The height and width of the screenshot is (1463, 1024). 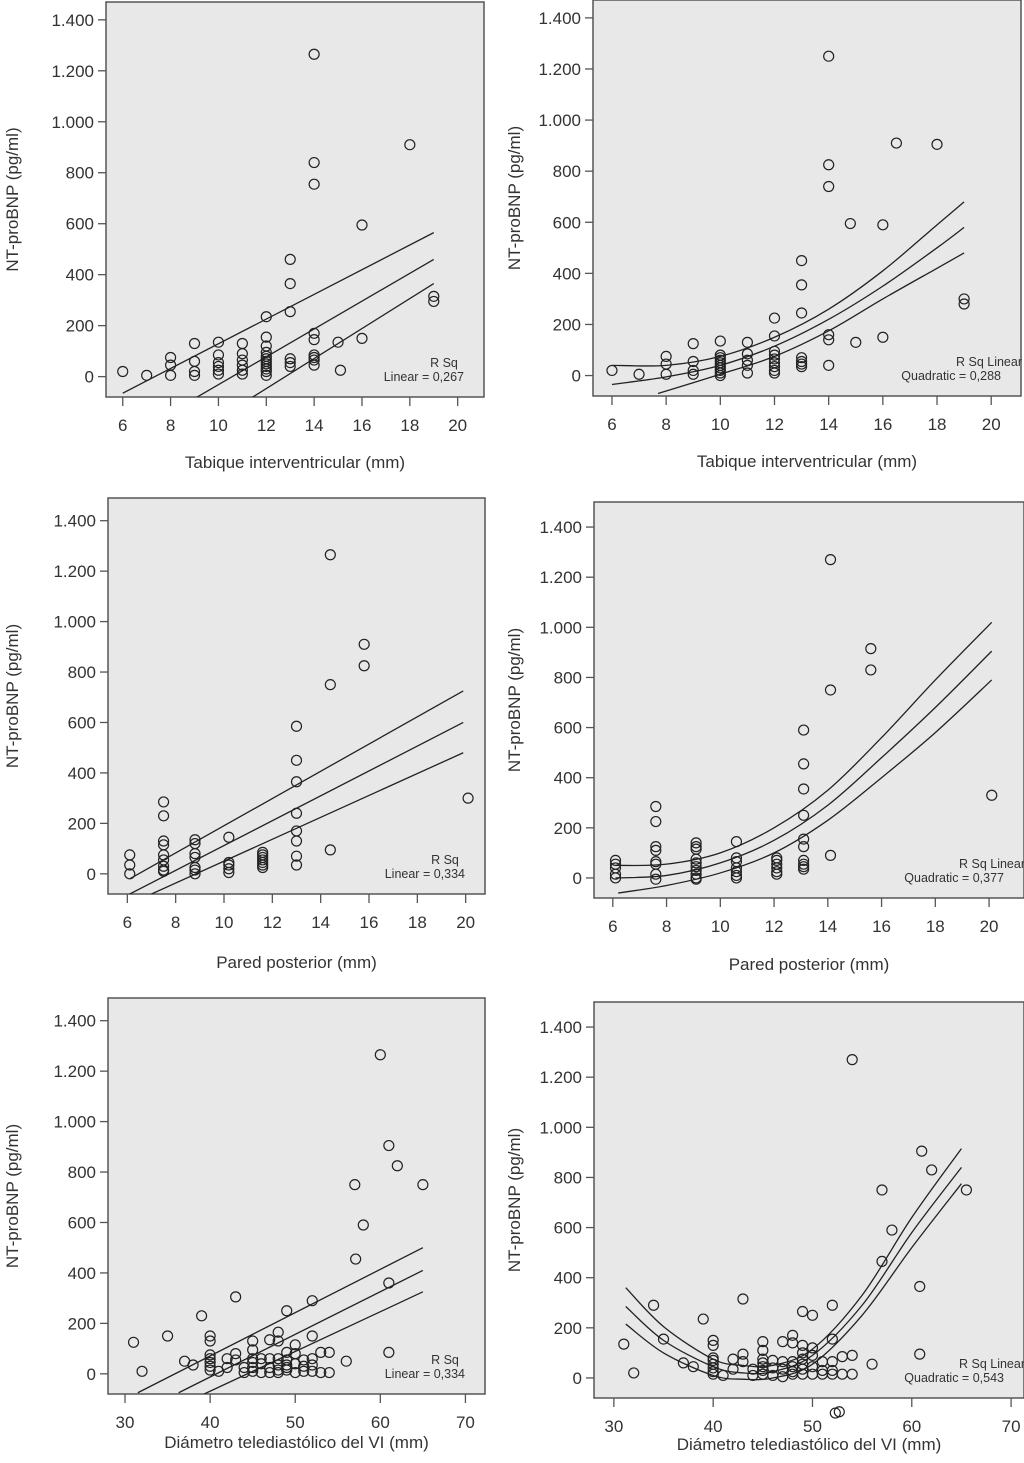 What do you see at coordinates (882, 424) in the screenshot?
I see `x-tick-label: 16` at bounding box center [882, 424].